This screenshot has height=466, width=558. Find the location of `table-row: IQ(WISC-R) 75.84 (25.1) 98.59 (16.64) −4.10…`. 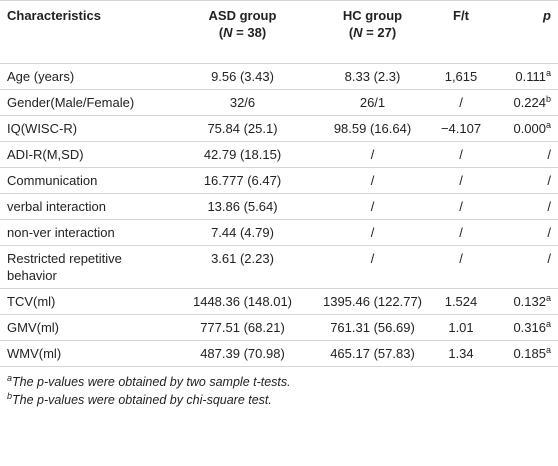

table-row: IQ(WISC-R) 75.84 (25.1) 98.59 (16.64) −4.10… is located at coordinates (279, 128).